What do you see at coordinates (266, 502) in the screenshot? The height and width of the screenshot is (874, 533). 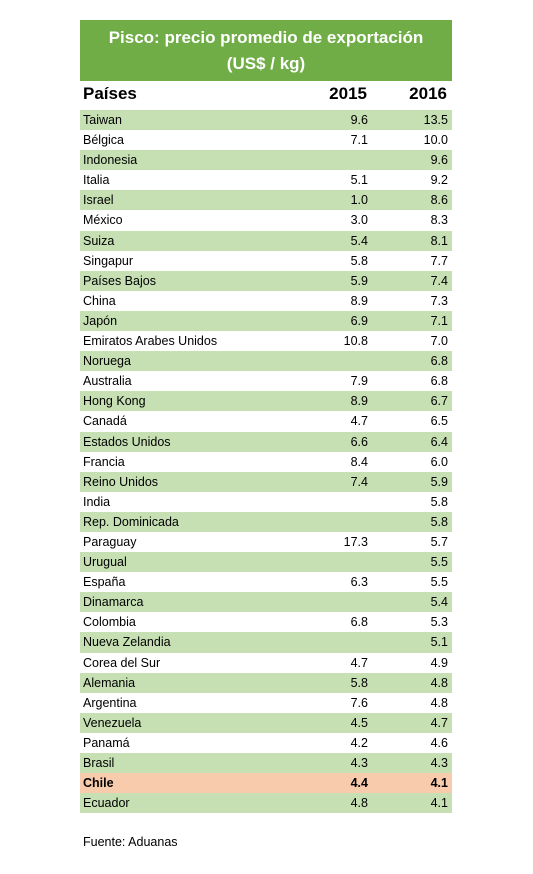 I see `table-row: India 5.8` at bounding box center [266, 502].